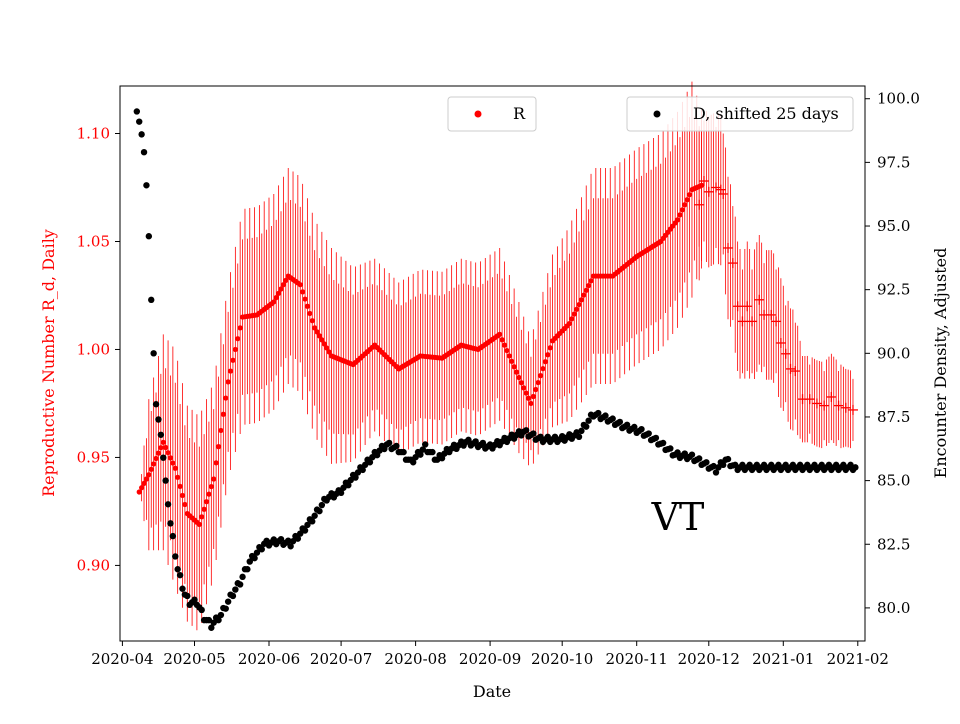 Image resolution: width=960 pixels, height=724 pixels. What do you see at coordinates (269, 659) in the screenshot?
I see `x-tick-label: 2020-06` at bounding box center [269, 659].